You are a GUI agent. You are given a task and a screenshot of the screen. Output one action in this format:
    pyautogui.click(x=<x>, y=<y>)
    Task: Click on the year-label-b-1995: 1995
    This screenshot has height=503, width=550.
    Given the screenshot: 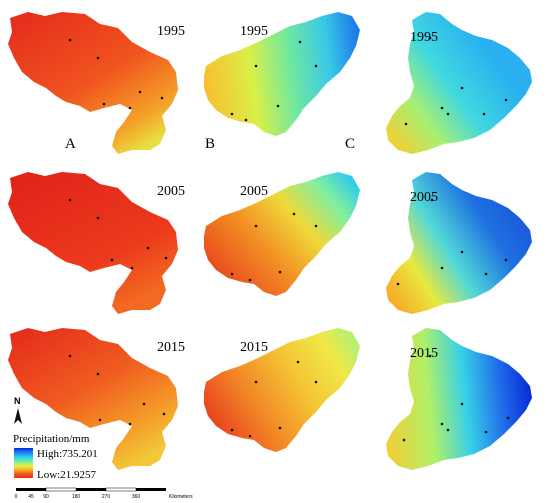 What is the action you would take?
    pyautogui.click(x=254, y=31)
    